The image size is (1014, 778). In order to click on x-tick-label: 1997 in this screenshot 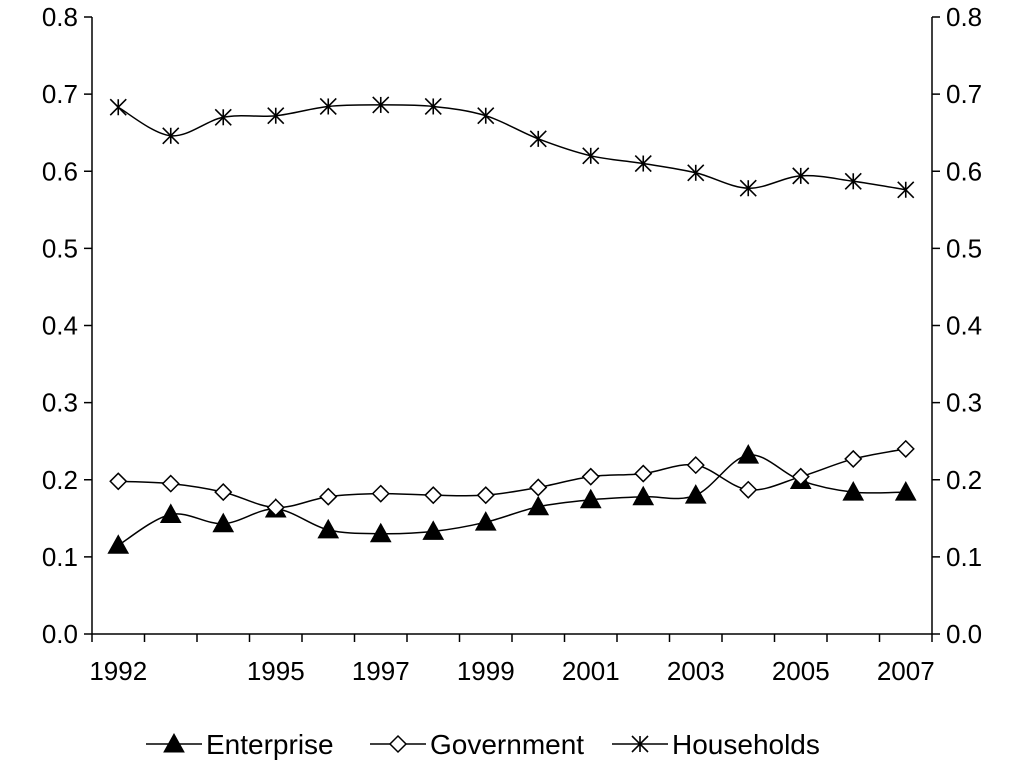, I will do `click(381, 671)`.